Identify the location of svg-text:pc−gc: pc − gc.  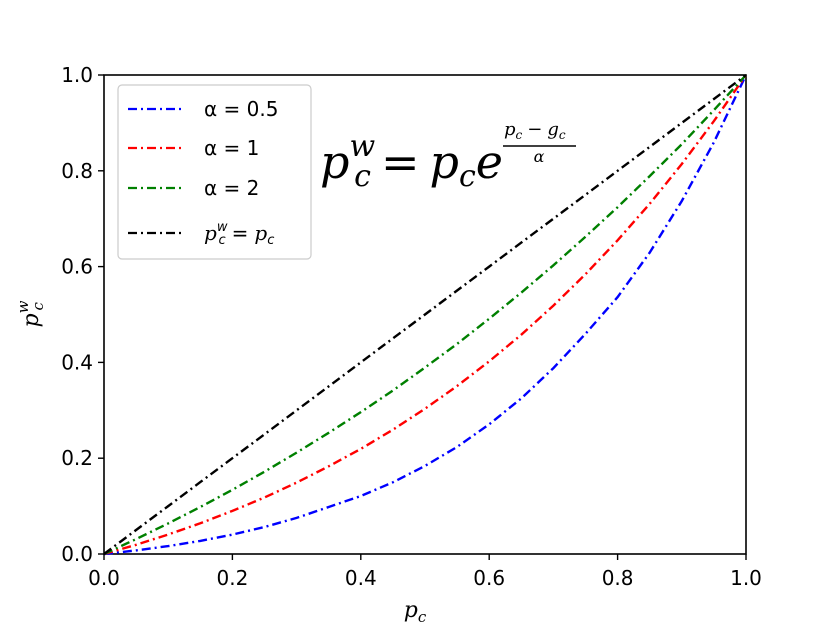
(535, 130).